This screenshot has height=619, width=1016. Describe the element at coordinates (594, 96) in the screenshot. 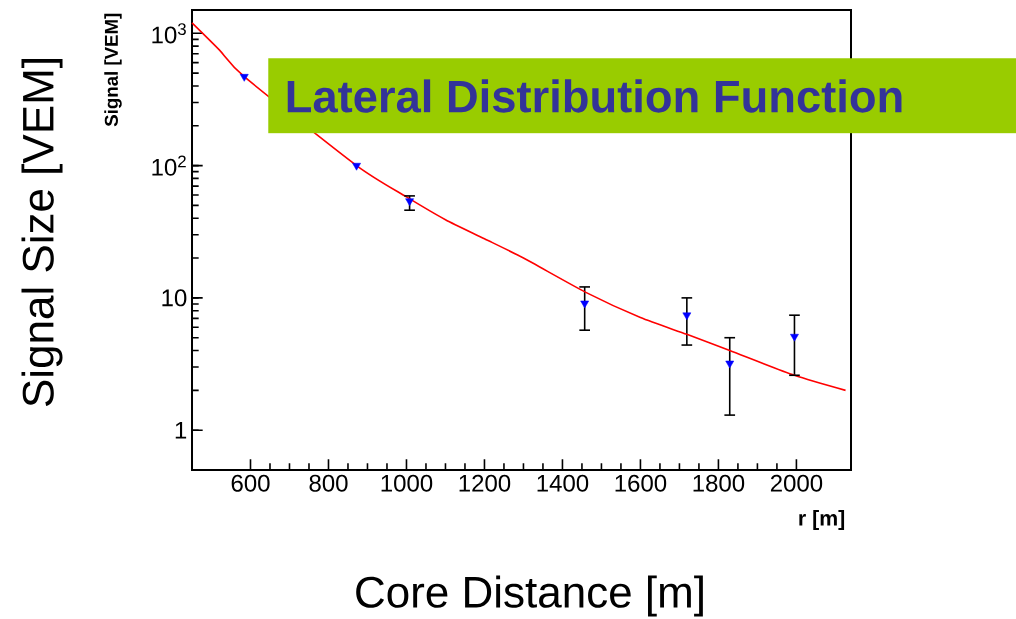

I see `text: Lateral Distribution Function` at that location.